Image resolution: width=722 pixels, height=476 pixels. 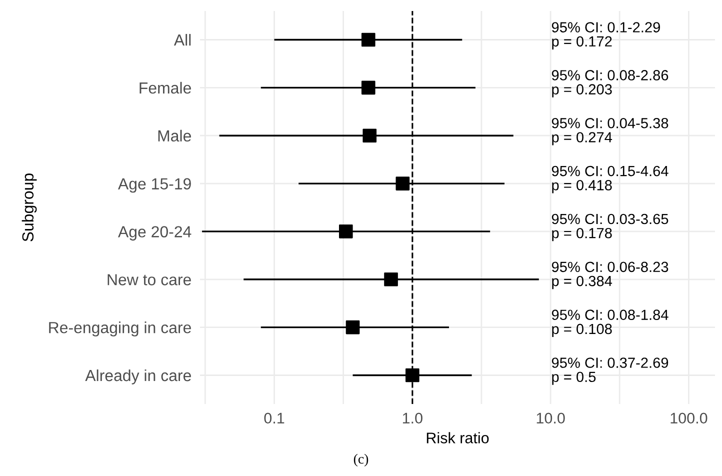 What do you see at coordinates (182, 40) in the screenshot?
I see `y-tick-label: All` at bounding box center [182, 40].